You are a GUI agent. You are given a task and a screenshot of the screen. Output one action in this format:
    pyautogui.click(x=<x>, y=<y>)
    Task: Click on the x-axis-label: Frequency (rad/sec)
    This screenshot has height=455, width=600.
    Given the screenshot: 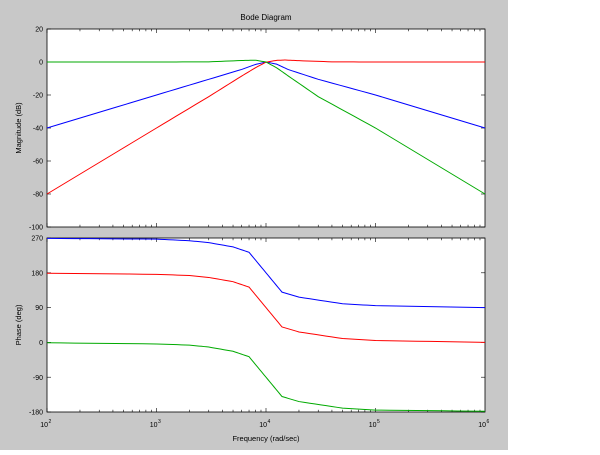 What is the action you would take?
    pyautogui.click(x=266, y=438)
    